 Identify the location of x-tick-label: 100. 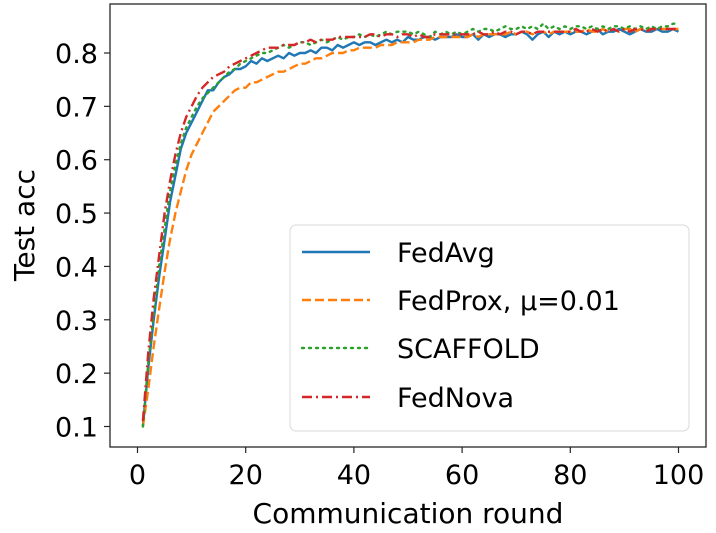
(679, 475).